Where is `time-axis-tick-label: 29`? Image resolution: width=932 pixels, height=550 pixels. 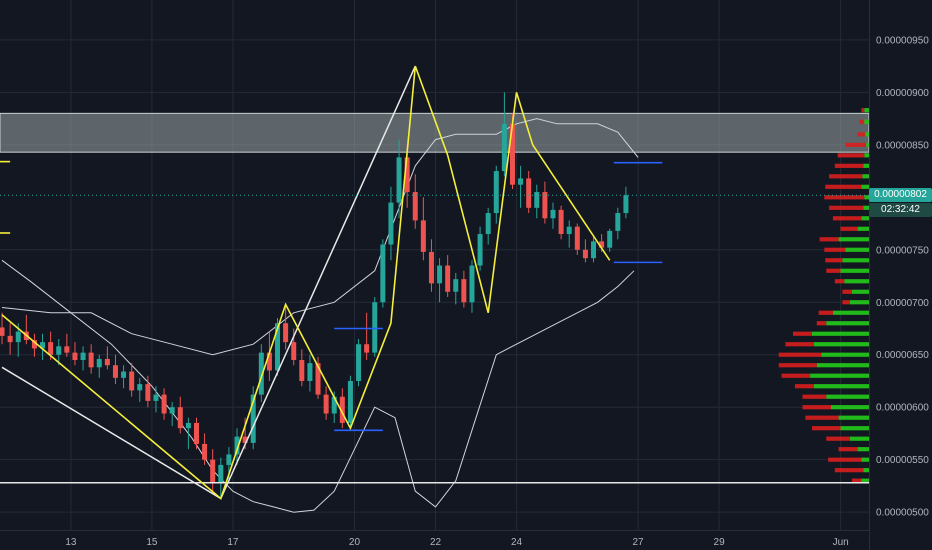 time-axis-tick-label: 29 is located at coordinates (720, 542).